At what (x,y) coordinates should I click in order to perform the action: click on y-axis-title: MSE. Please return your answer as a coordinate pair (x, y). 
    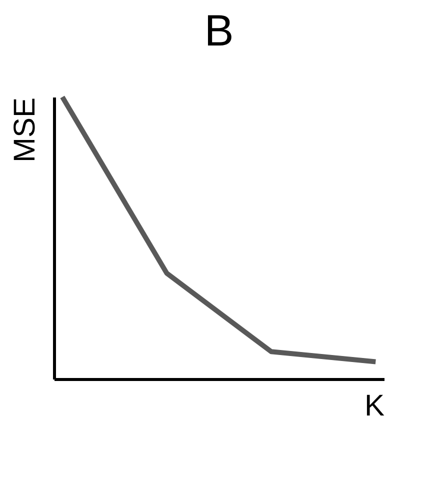
    Looking at the image, I should click on (25, 130).